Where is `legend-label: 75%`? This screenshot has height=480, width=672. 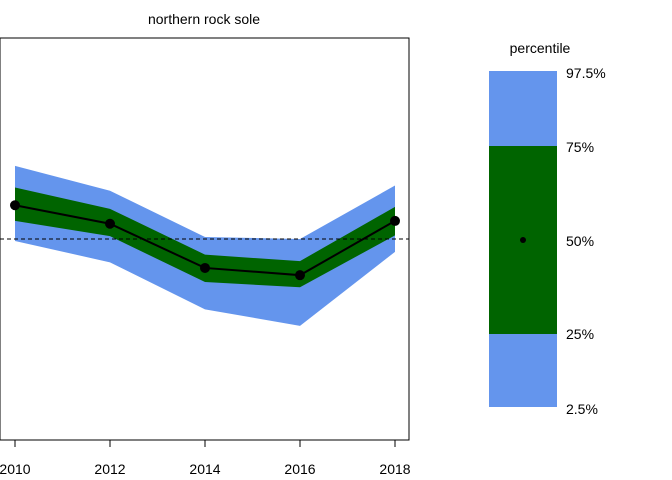 legend-label: 75% is located at coordinates (580, 147).